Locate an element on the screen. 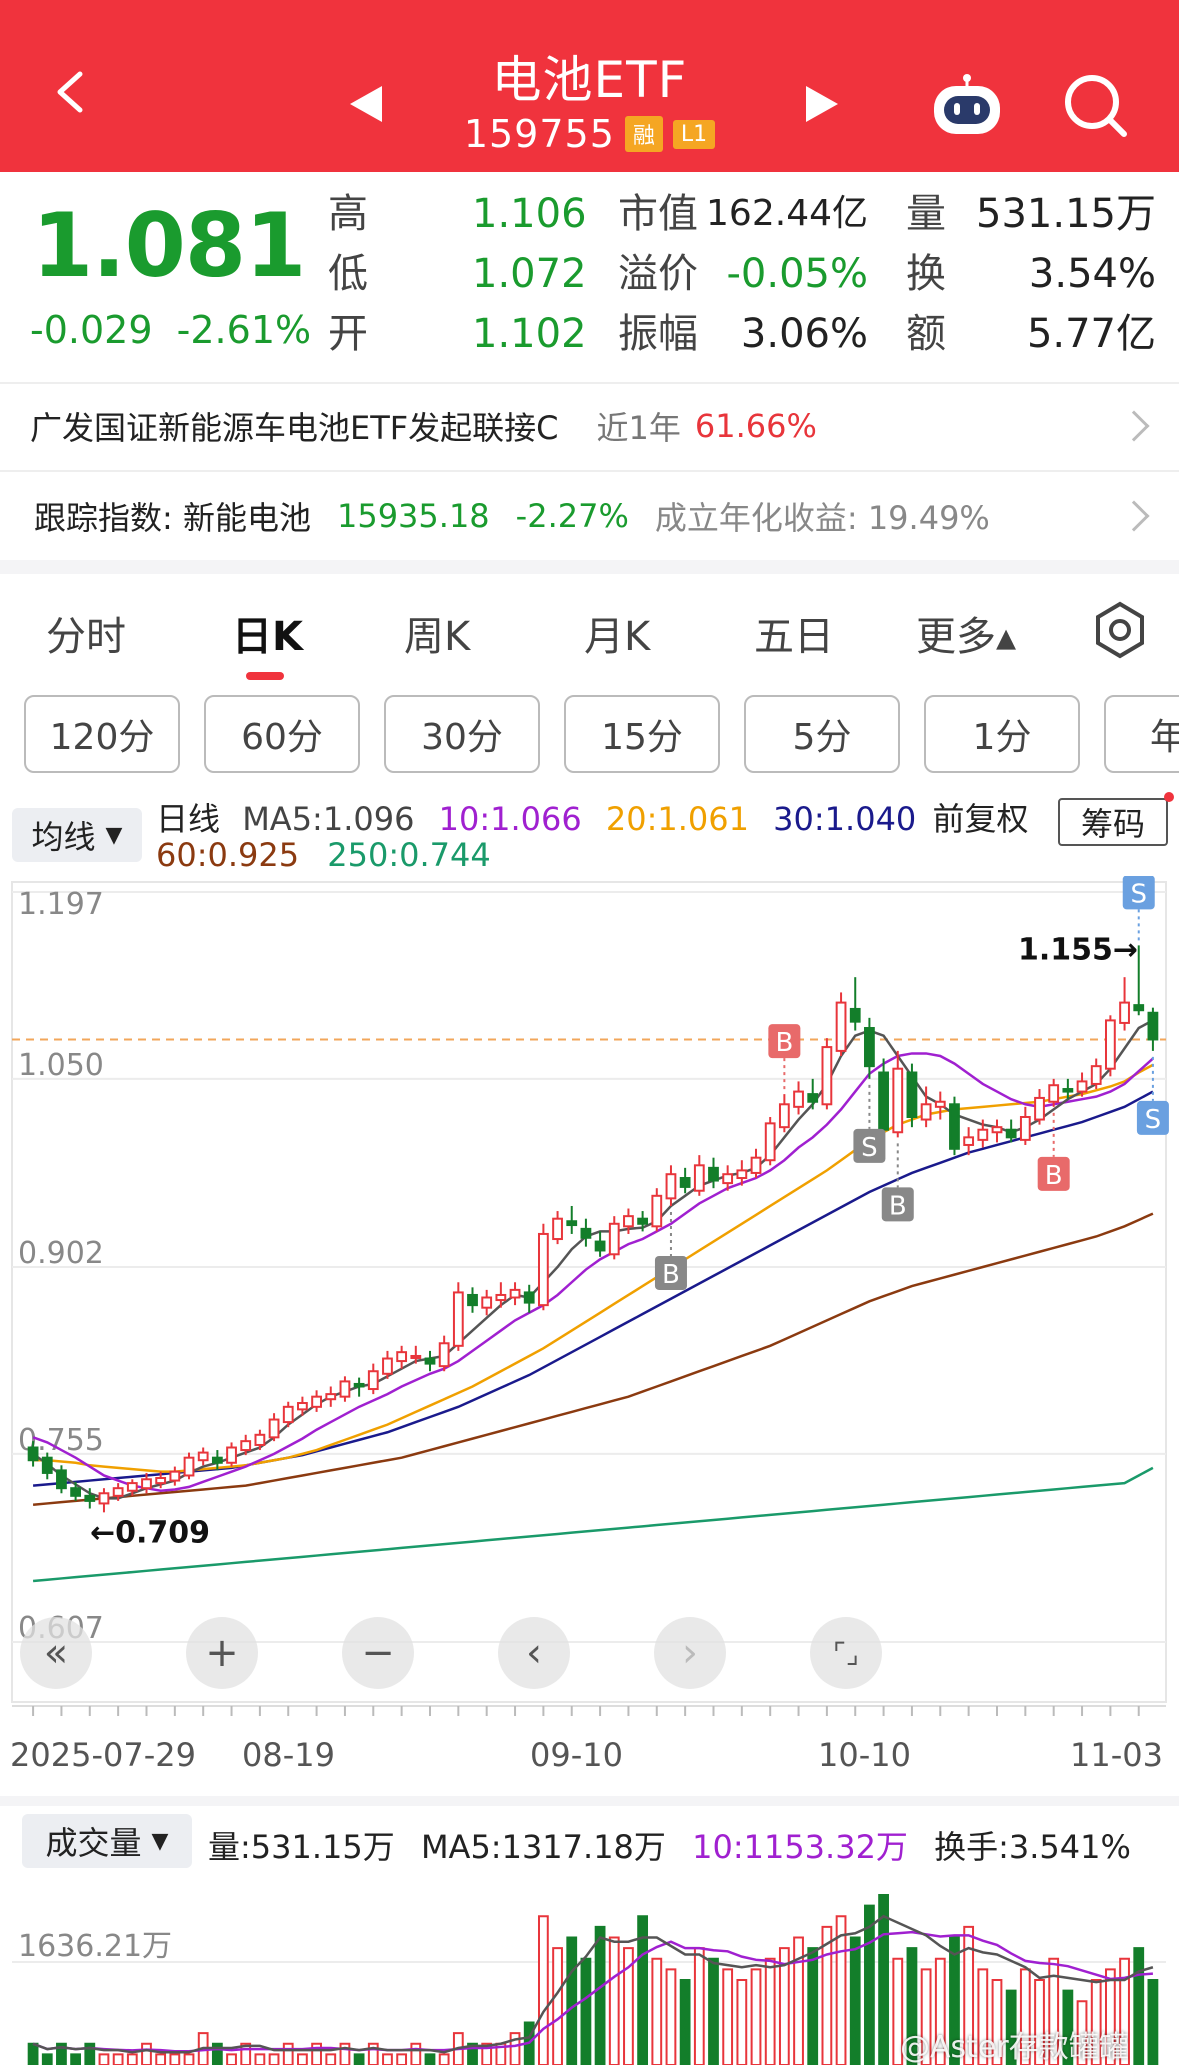  chevron-right-icon is located at coordinates (1134, 426).